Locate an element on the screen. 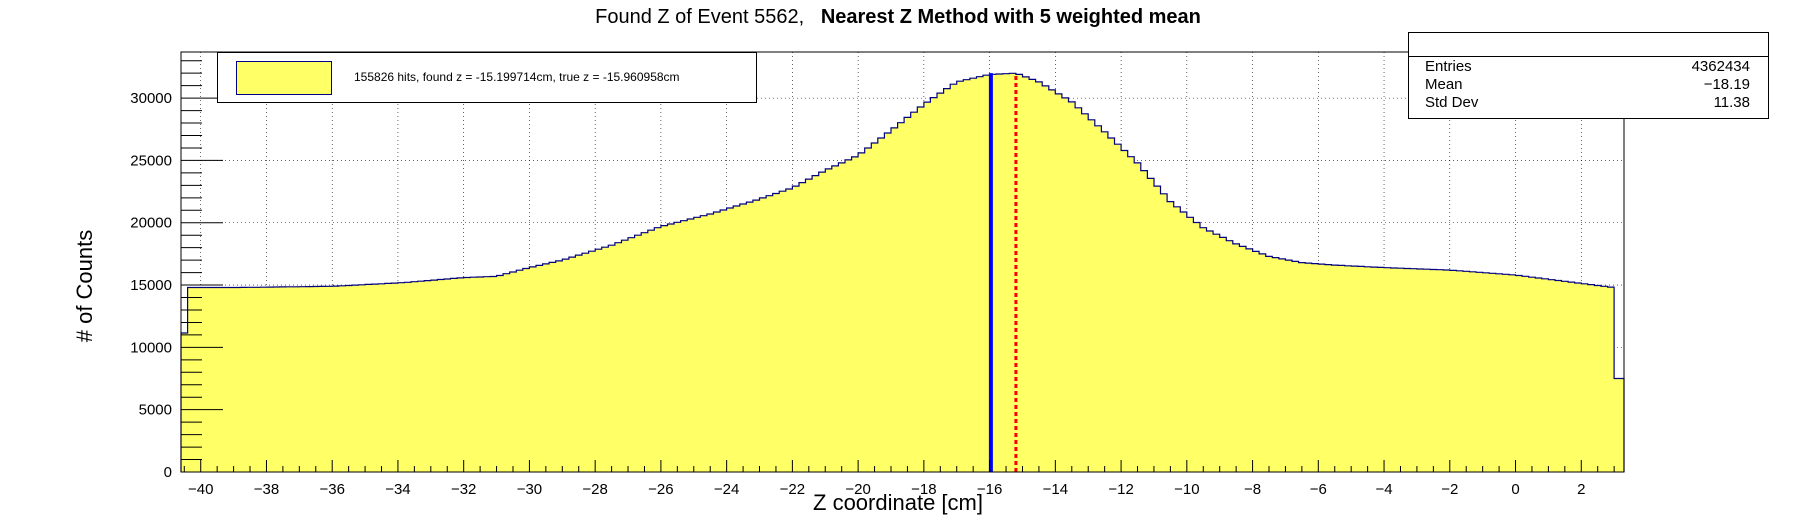 This screenshot has width=1796, height=522. x-tick-label: −14 is located at coordinates (1055, 489).